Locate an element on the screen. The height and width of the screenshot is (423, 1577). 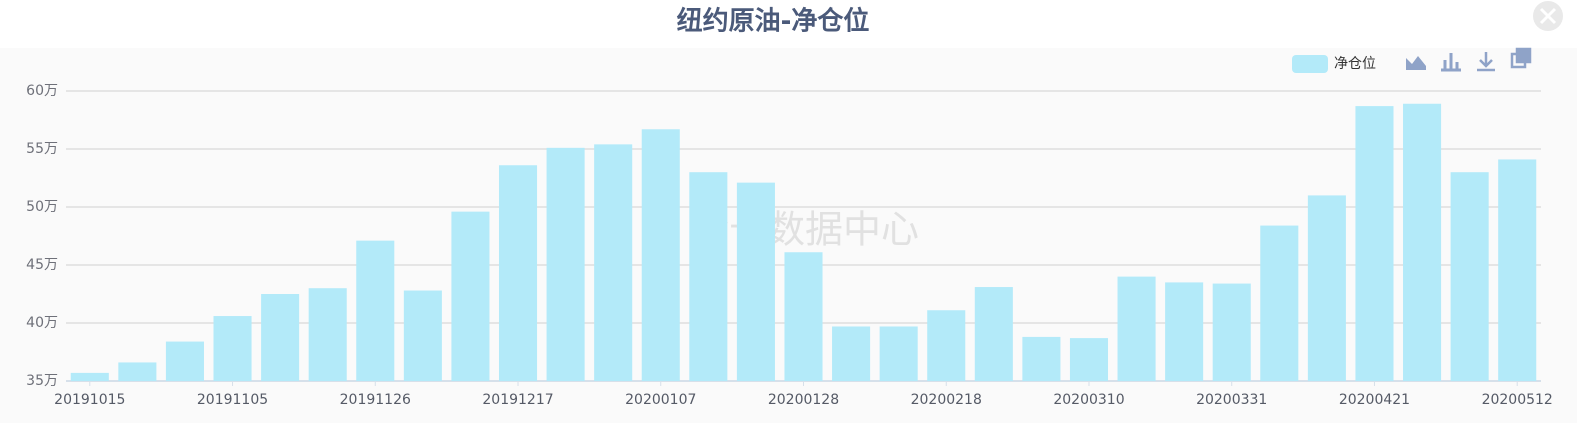
legend-label: 净仓位 is located at coordinates (1355, 64).